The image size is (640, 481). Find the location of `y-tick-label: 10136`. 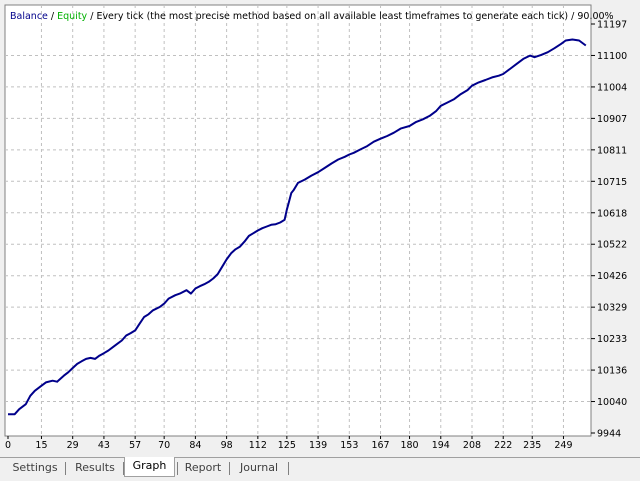

y-tick-label: 10136 is located at coordinates (612, 371).